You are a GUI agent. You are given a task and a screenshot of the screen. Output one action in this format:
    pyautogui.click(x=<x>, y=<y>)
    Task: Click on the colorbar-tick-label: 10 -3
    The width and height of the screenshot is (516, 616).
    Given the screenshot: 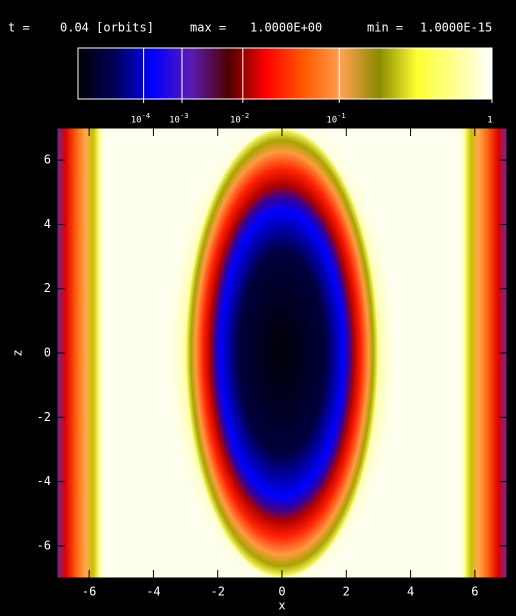 What is the action you would take?
    pyautogui.click(x=178, y=119)
    